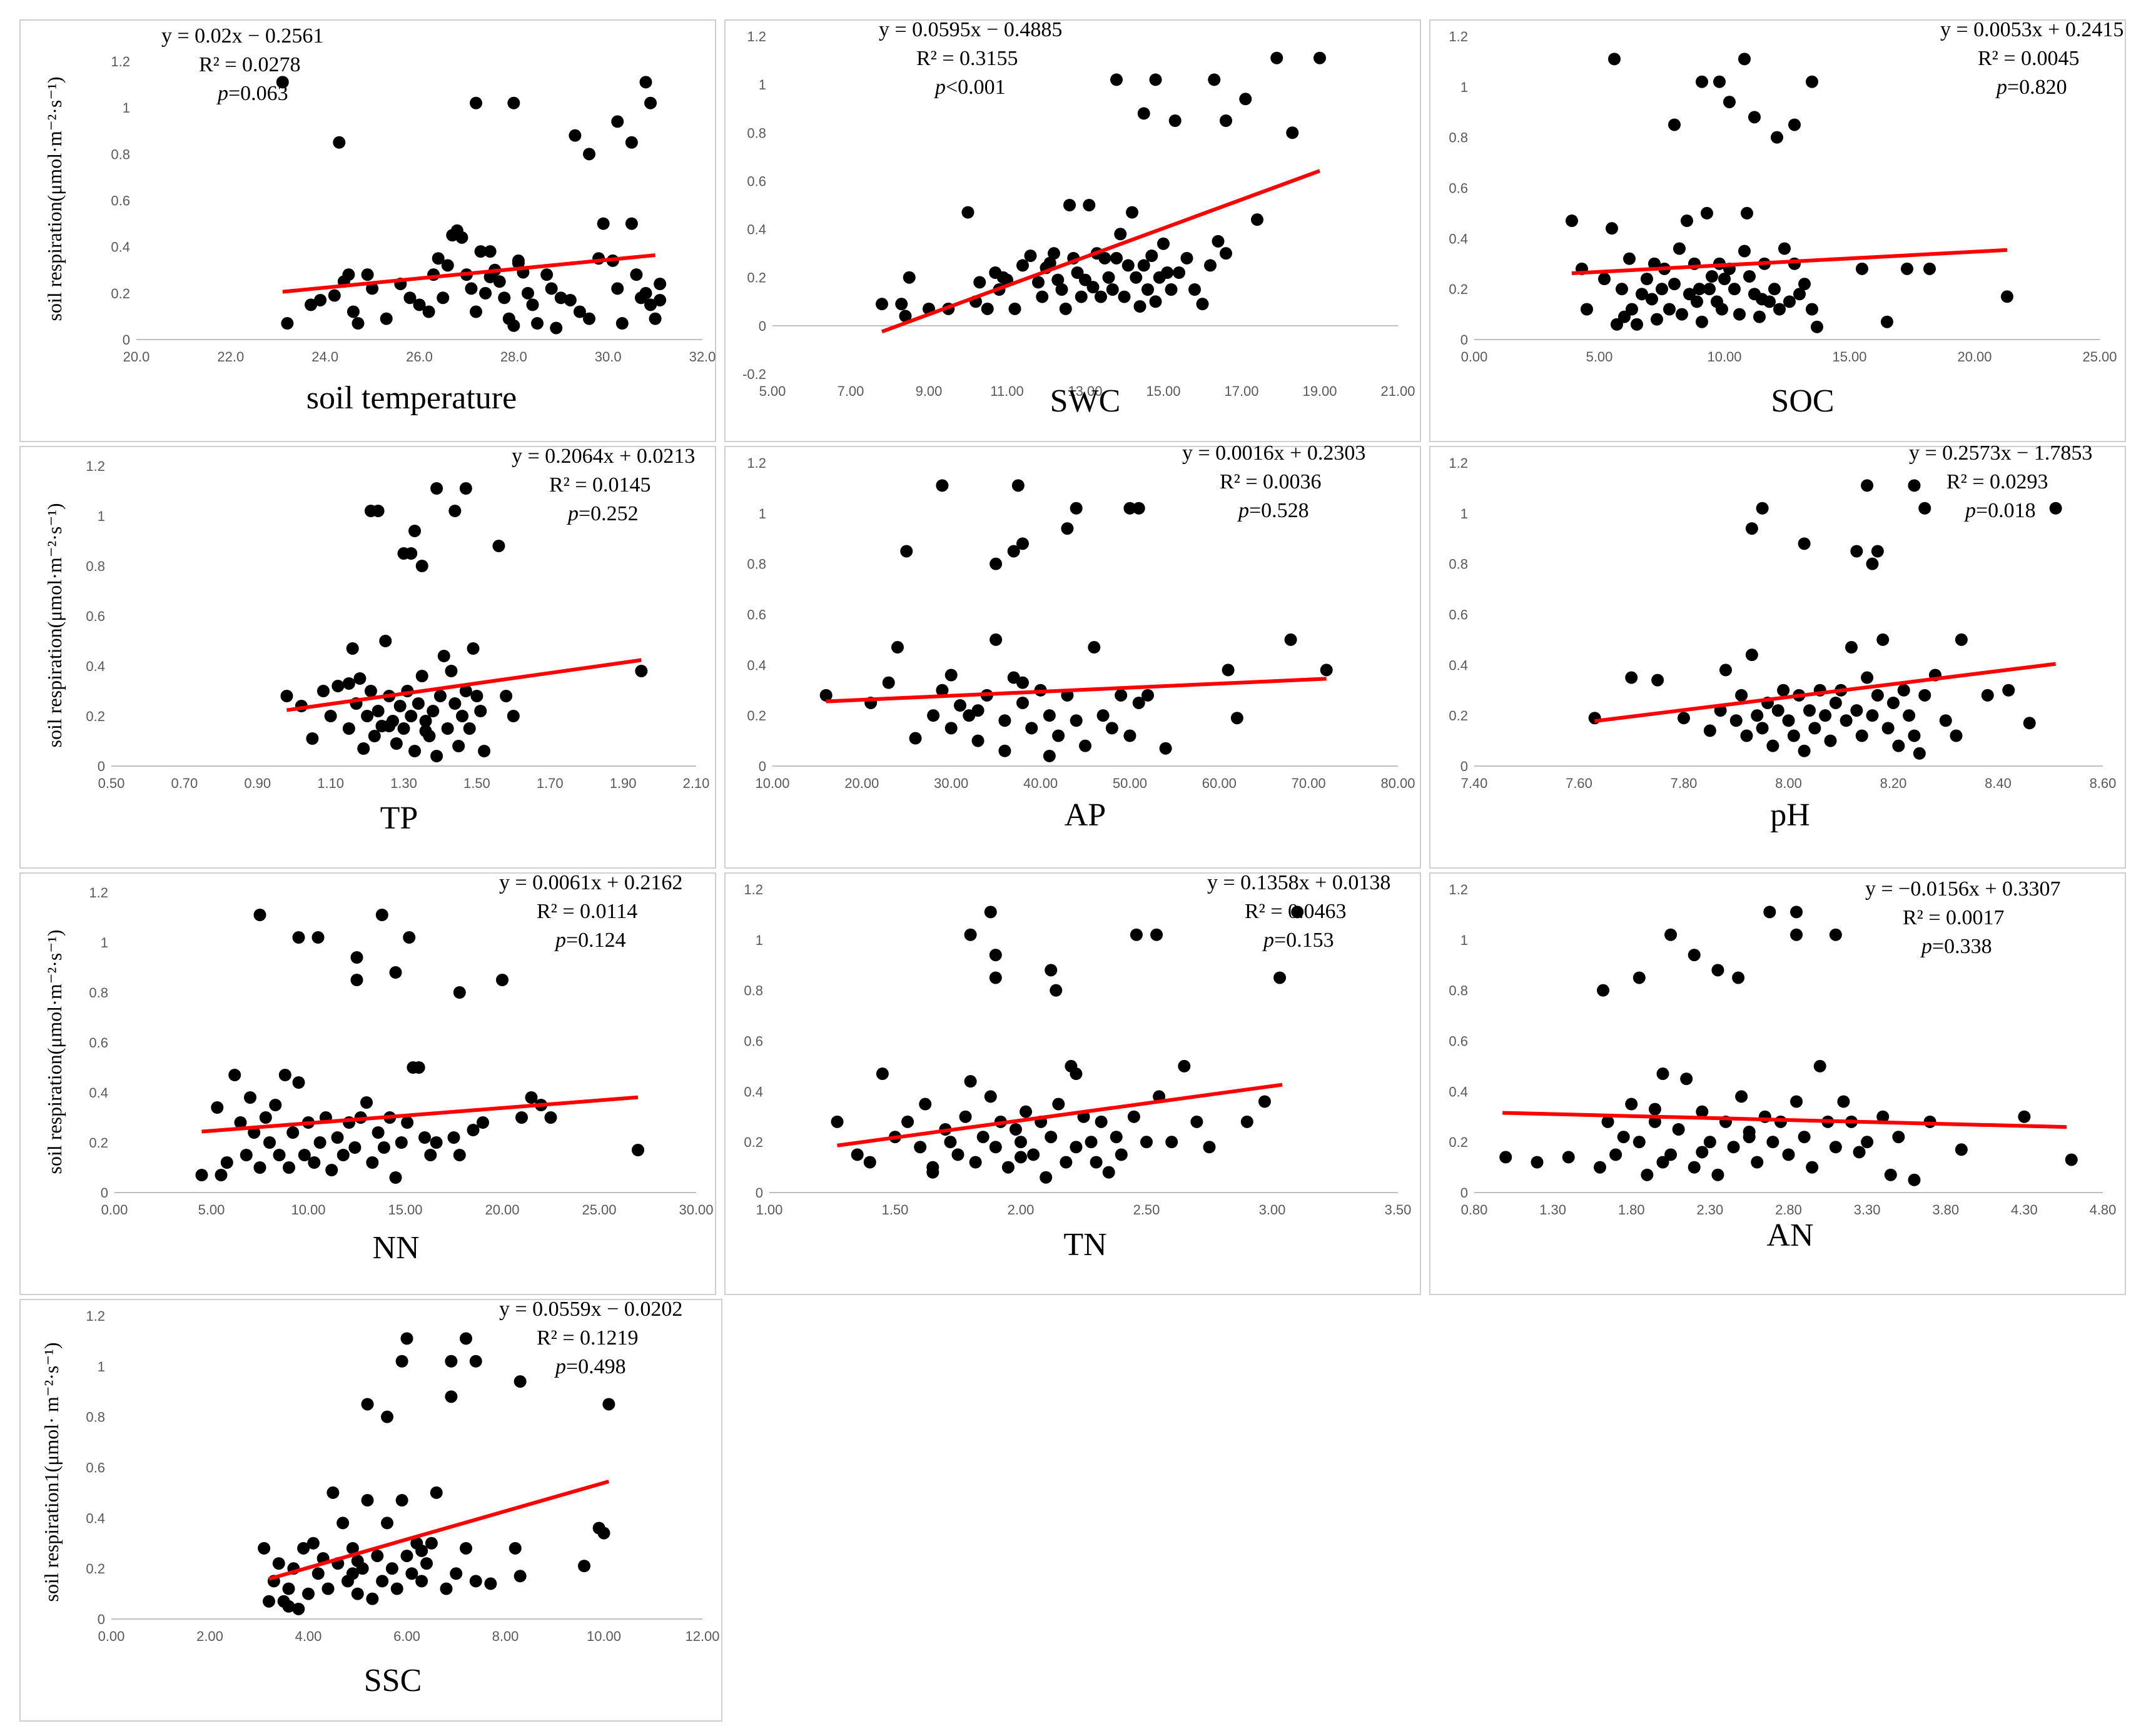 Image resolution: width=2146 pixels, height=1736 pixels. Describe the element at coordinates (590, 882) in the screenshot. I see `regression-equation: y = 0.0061x + 0.2162` at that location.